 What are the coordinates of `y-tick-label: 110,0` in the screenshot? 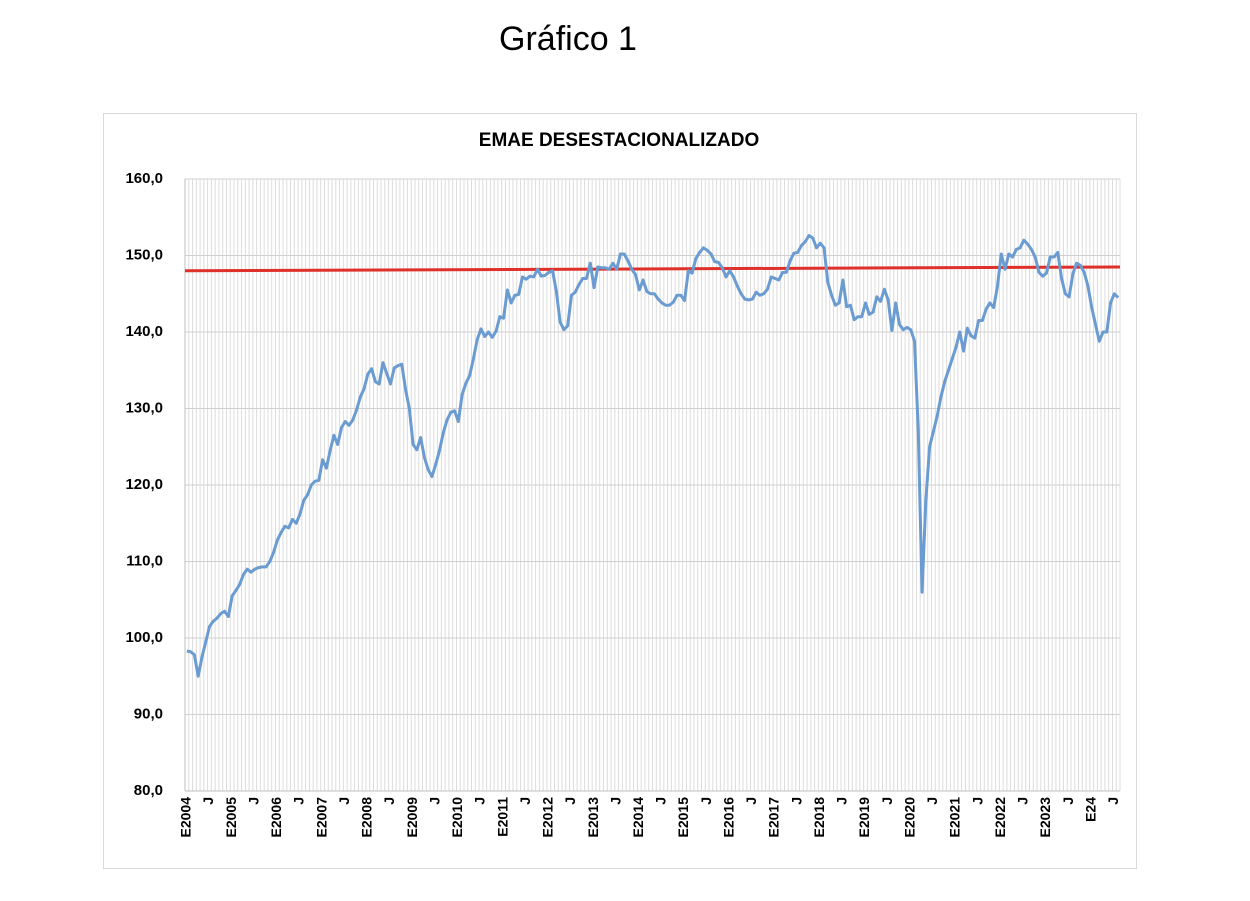 It's located at (144, 560).